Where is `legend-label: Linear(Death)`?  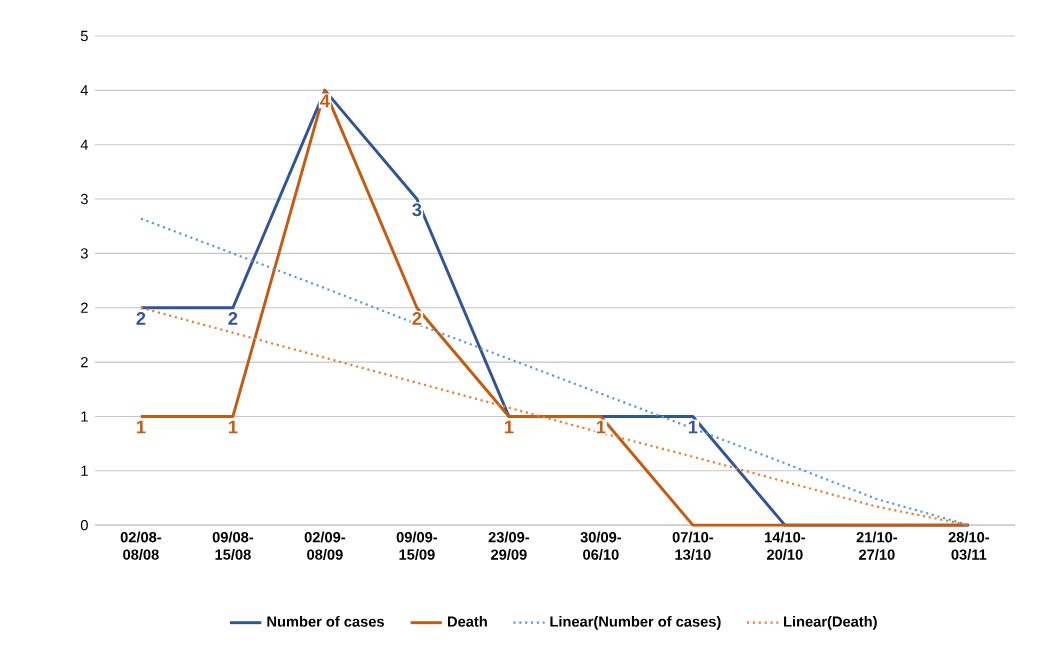 legend-label: Linear(Death) is located at coordinates (830, 622).